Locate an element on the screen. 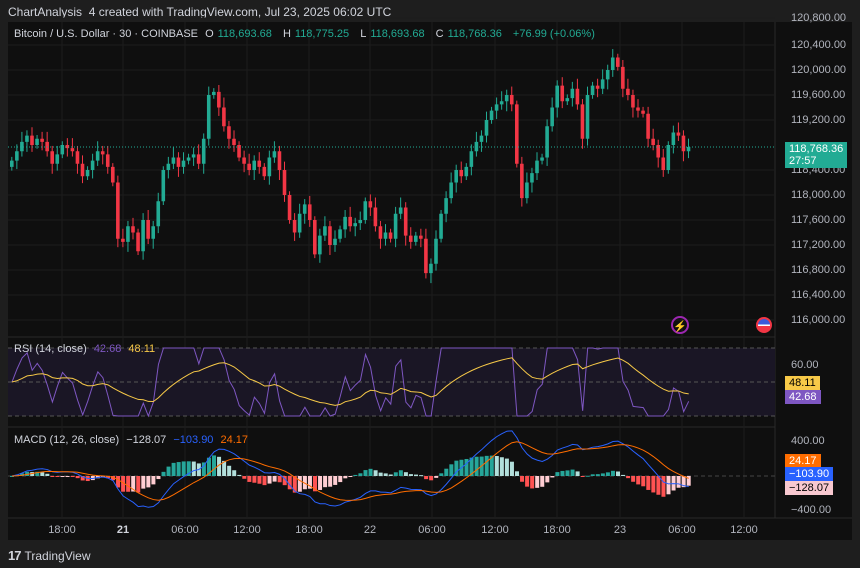  symbol-name: Bitcoin / U.S. Dollar · 30 · COINBASE is located at coordinates (106, 34).